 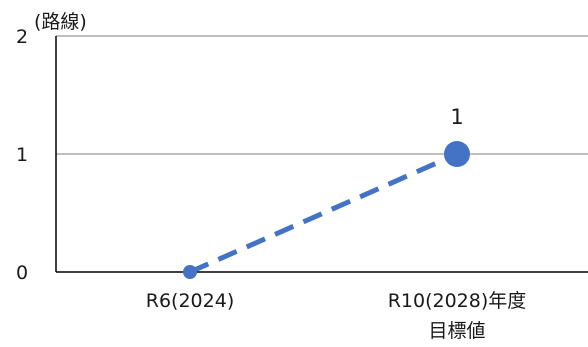 I want to click on x-tick-sublabel: 目標値, so click(x=456, y=331).